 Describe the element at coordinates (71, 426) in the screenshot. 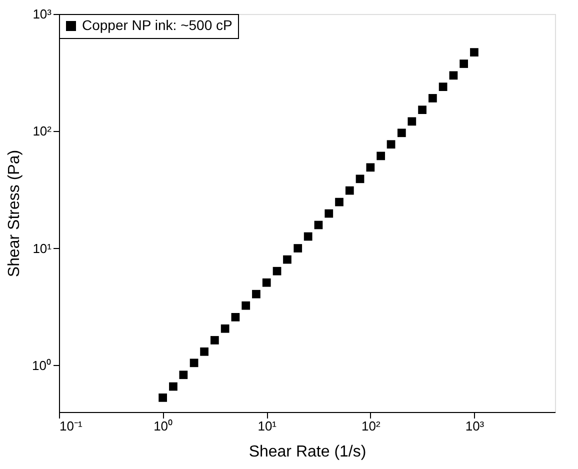

I see `x-tick-label: 10⁻¹` at that location.